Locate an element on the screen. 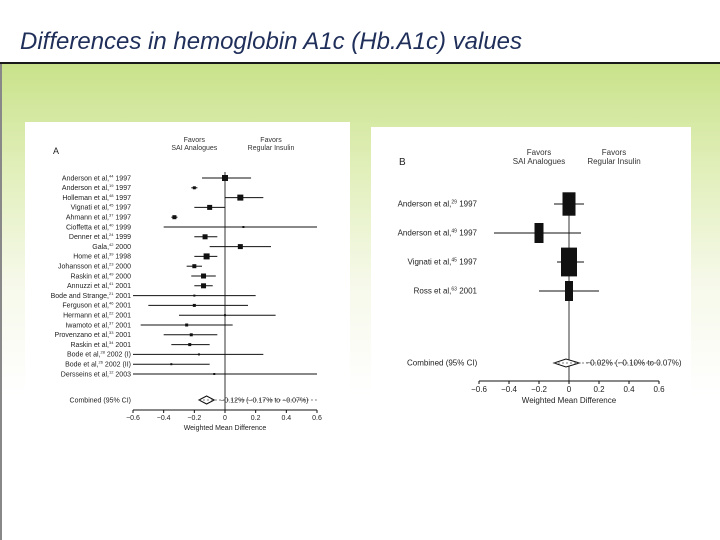 The width and height of the screenshot is (720, 540). forest-a-study-year: 1998 is located at coordinates (122, 257).